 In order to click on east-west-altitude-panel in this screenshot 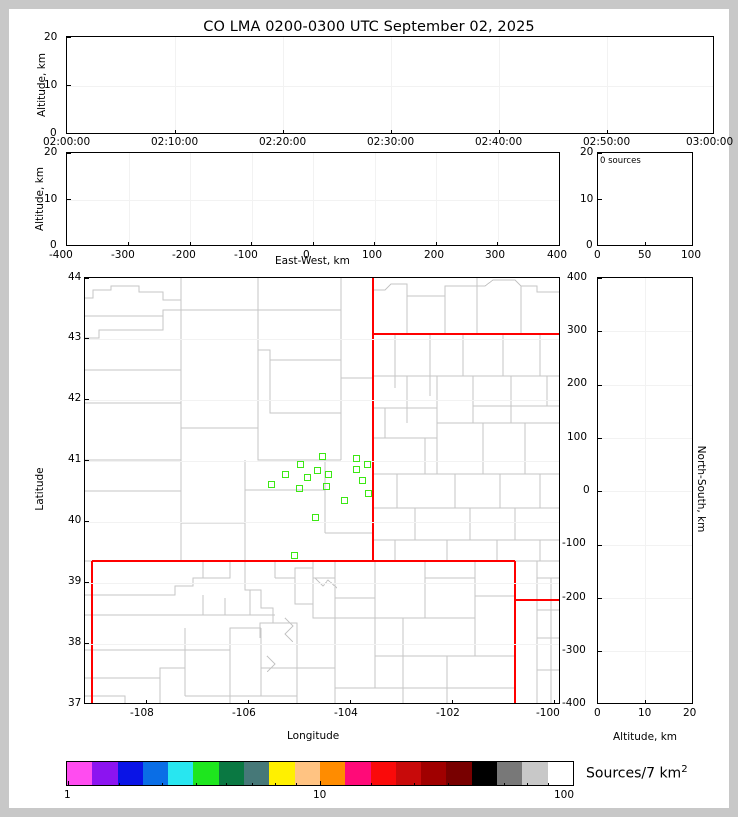, I will do `click(313, 199)`.